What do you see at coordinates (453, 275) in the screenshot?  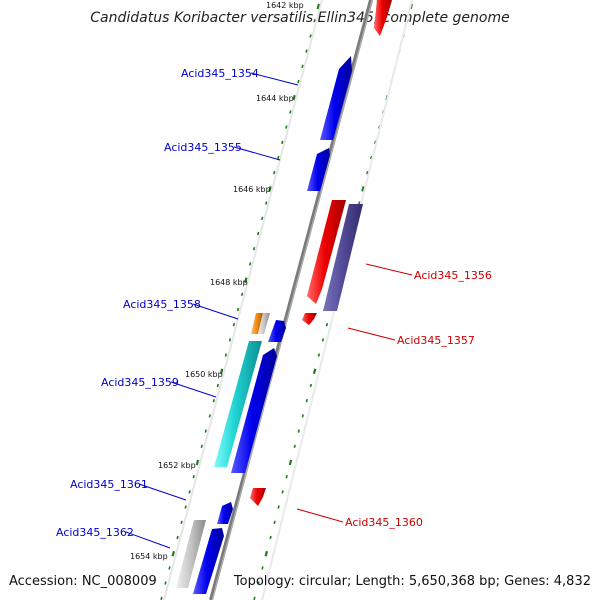 I see `gene-label-acid345-1356: Acid345_1356` at bounding box center [453, 275].